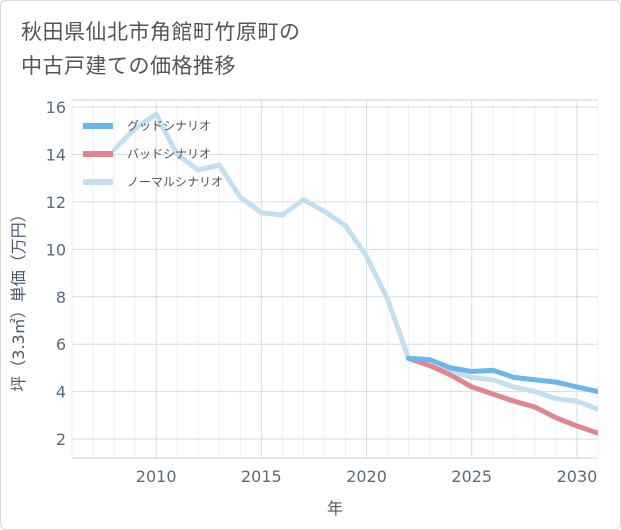 This screenshot has width=621, height=530. I want to click on title-line-1: 秋田県仙北市角館町竹原町の, so click(161, 32).